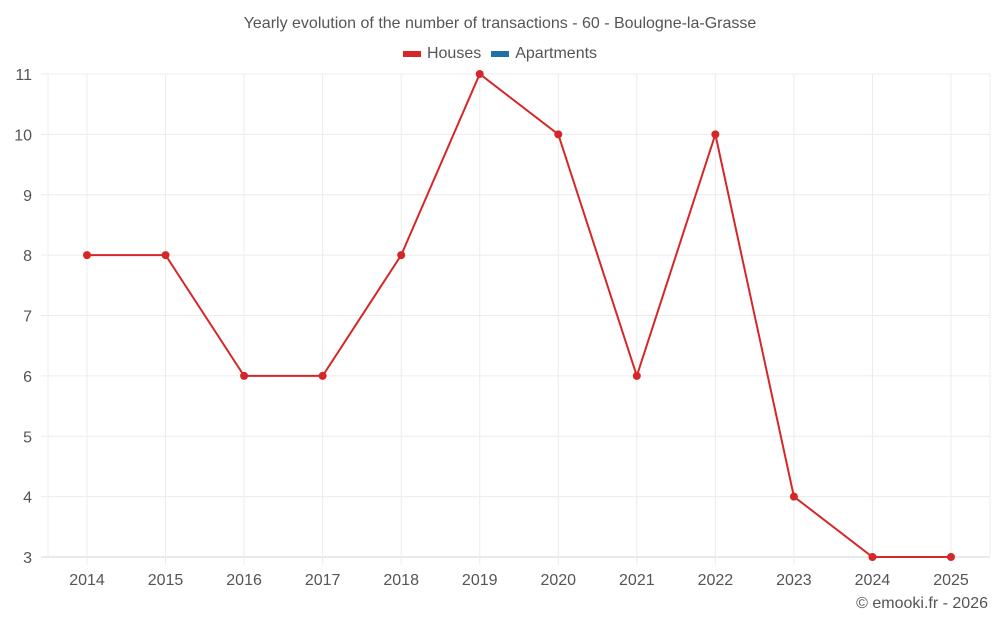 This screenshot has height=625, width=1000. I want to click on y-tick-label: 7, so click(27, 317).